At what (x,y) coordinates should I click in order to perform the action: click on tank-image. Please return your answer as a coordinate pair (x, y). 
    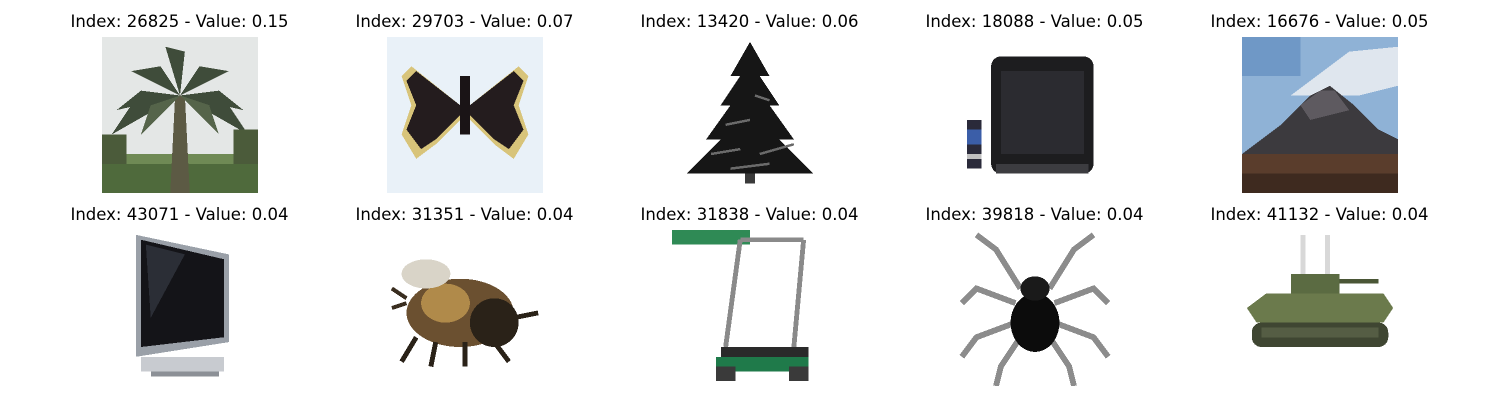
    Looking at the image, I should click on (1320, 308).